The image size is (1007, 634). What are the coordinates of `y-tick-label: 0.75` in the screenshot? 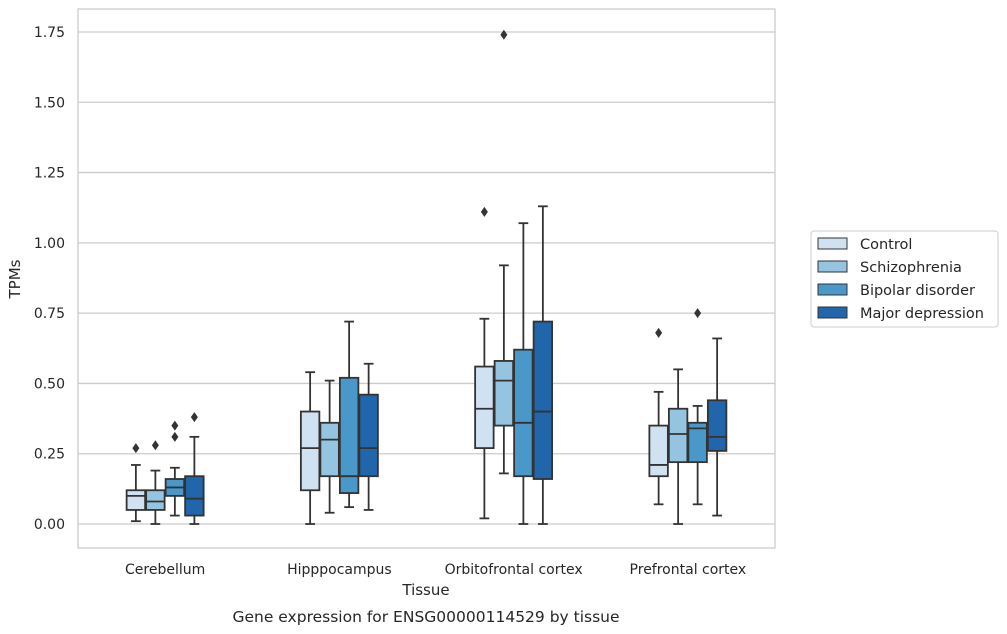 It's located at (49, 314).